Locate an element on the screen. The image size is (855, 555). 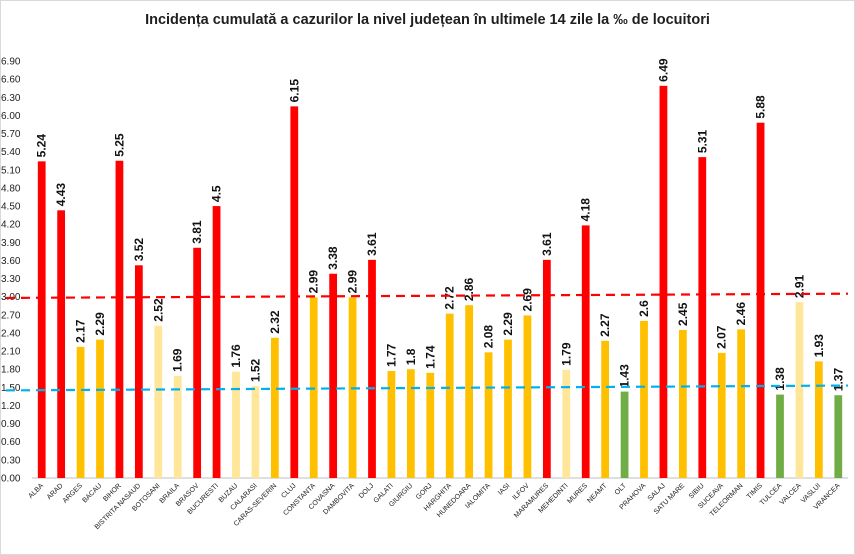
y-tick-label: 1.50 is located at coordinates (11, 388).